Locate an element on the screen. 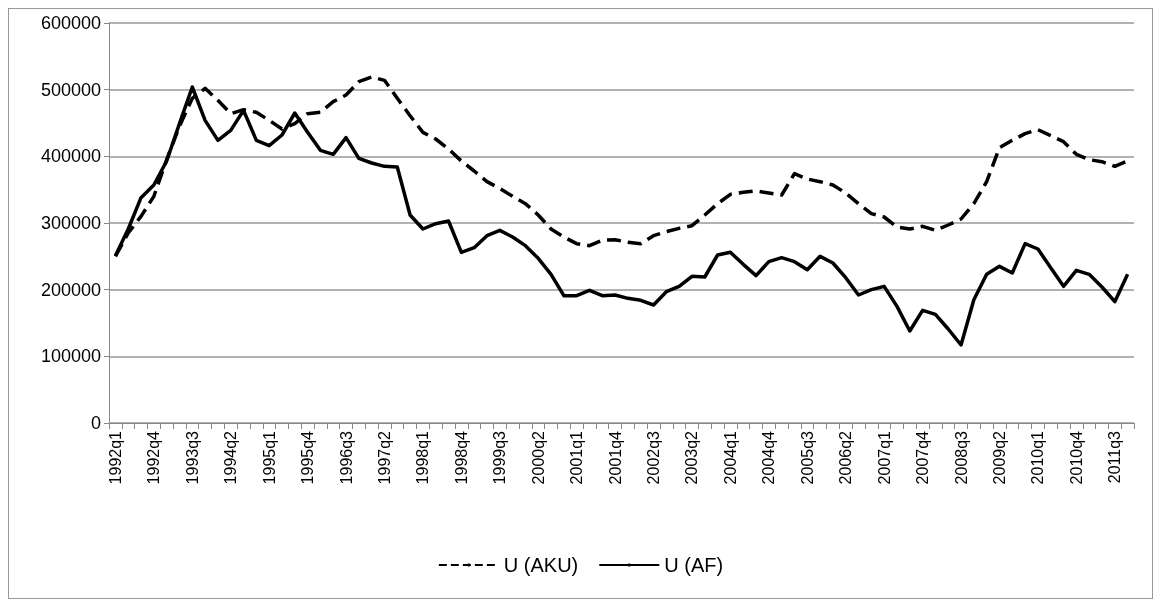  x-tick-label: 1992q1 is located at coordinates (115, 457).